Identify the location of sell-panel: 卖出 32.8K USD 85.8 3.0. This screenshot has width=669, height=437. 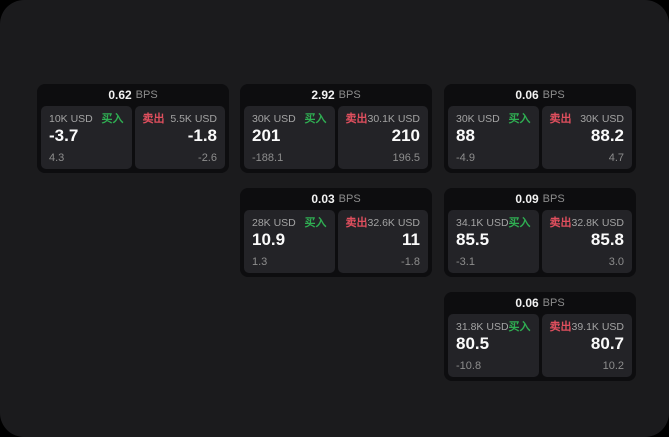
(586, 241).